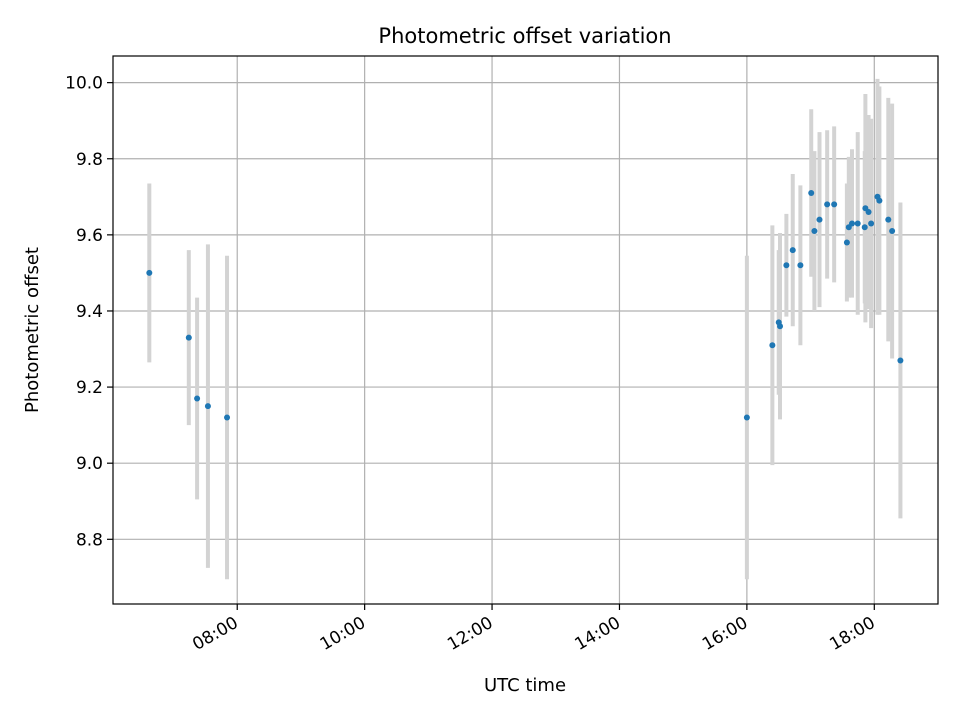 The image size is (960, 720). I want to click on y-tick-label: 10.0, so click(84, 84).